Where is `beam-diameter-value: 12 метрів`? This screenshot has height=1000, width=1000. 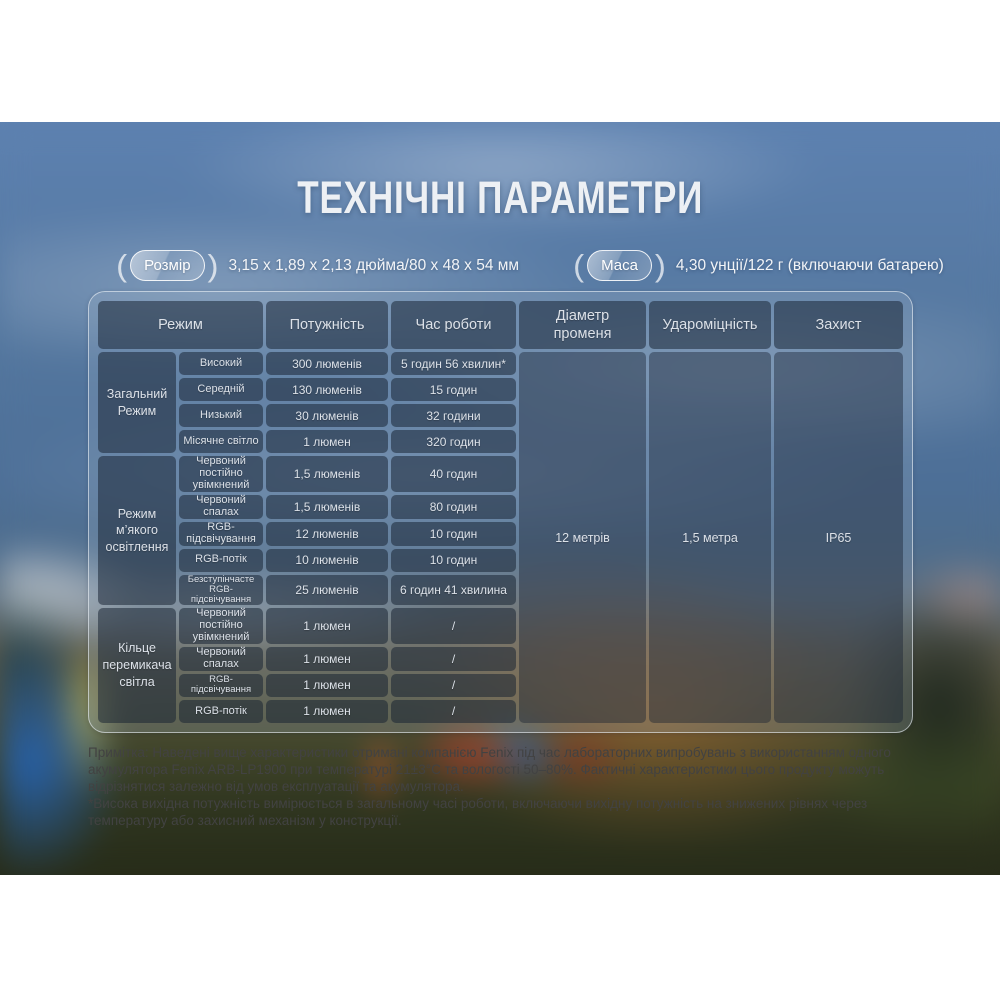 beam-diameter-value: 12 метрів is located at coordinates (582, 537).